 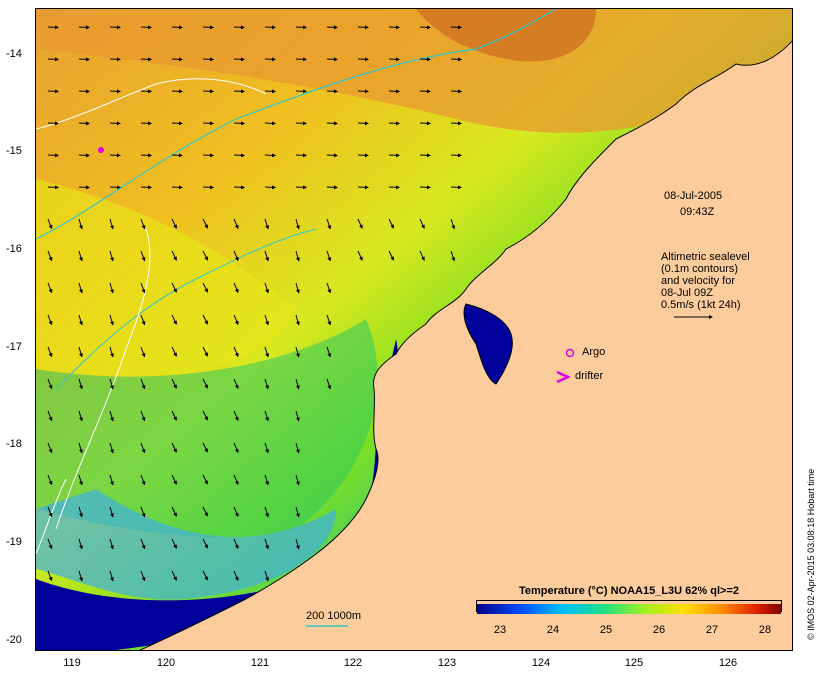 I want to click on yellow-band, so click(x=166, y=278).